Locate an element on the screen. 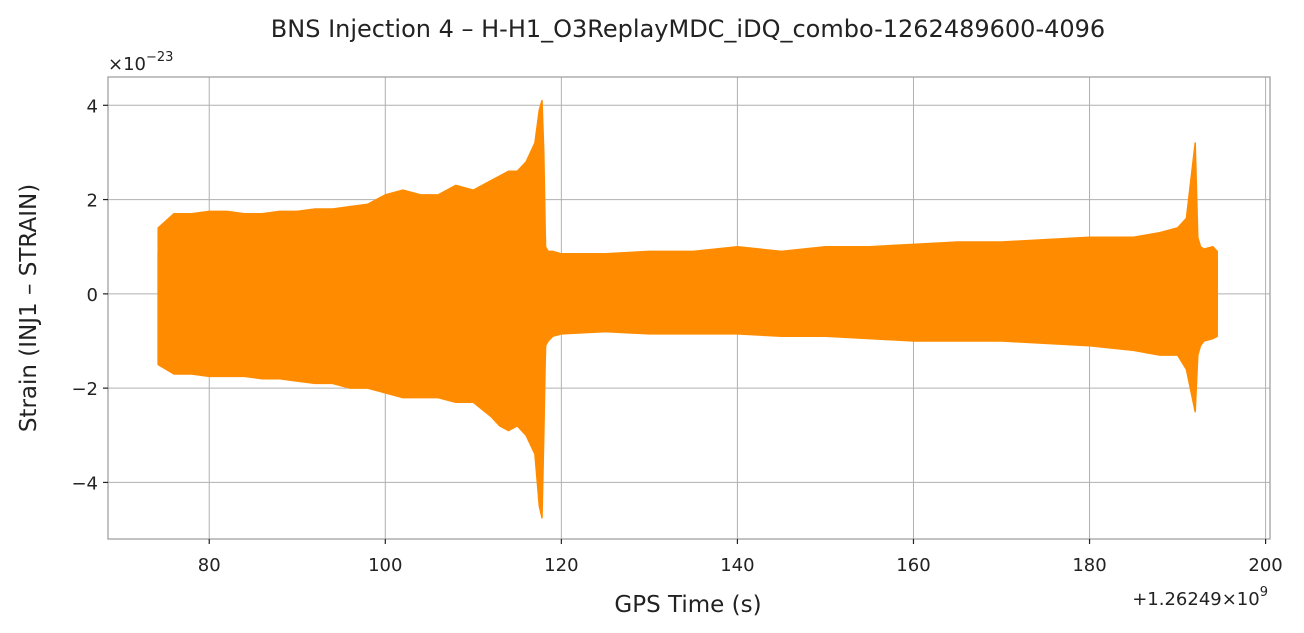 The image size is (1304, 633). y-tick-label: −2 is located at coordinates (84, 389).